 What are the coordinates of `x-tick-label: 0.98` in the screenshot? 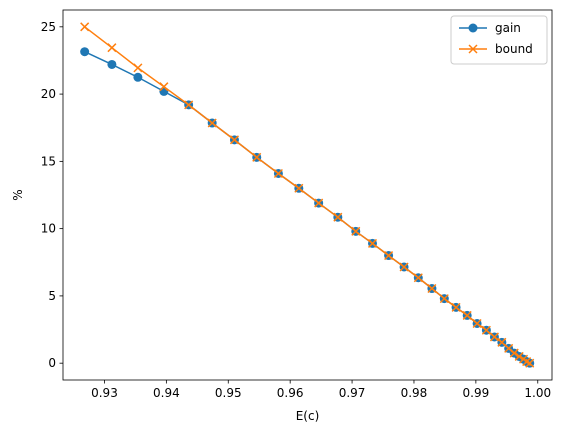 It's located at (414, 393).